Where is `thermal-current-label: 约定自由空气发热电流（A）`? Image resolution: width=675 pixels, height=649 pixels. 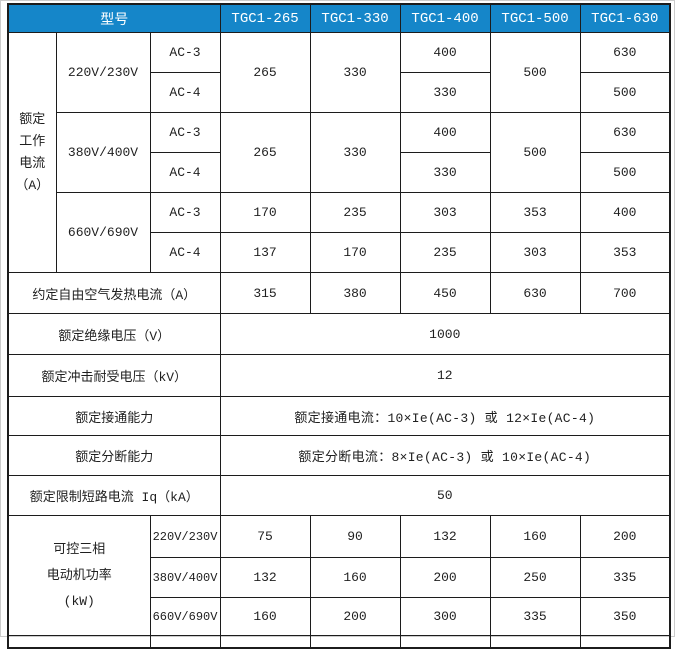
thermal-current-label: 约定自由空气发热电流（A） is located at coordinates (114, 293).